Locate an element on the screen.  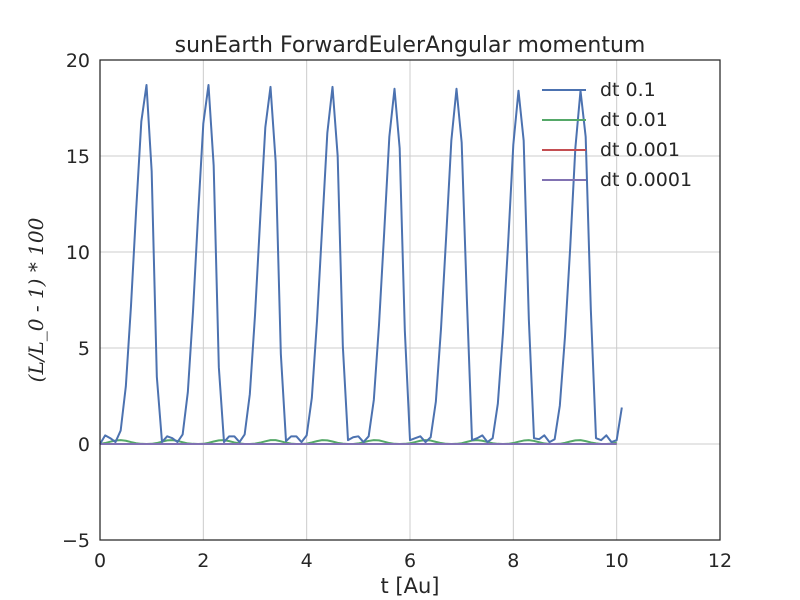
legend-label-2: dt 0.001 is located at coordinates (640, 150).